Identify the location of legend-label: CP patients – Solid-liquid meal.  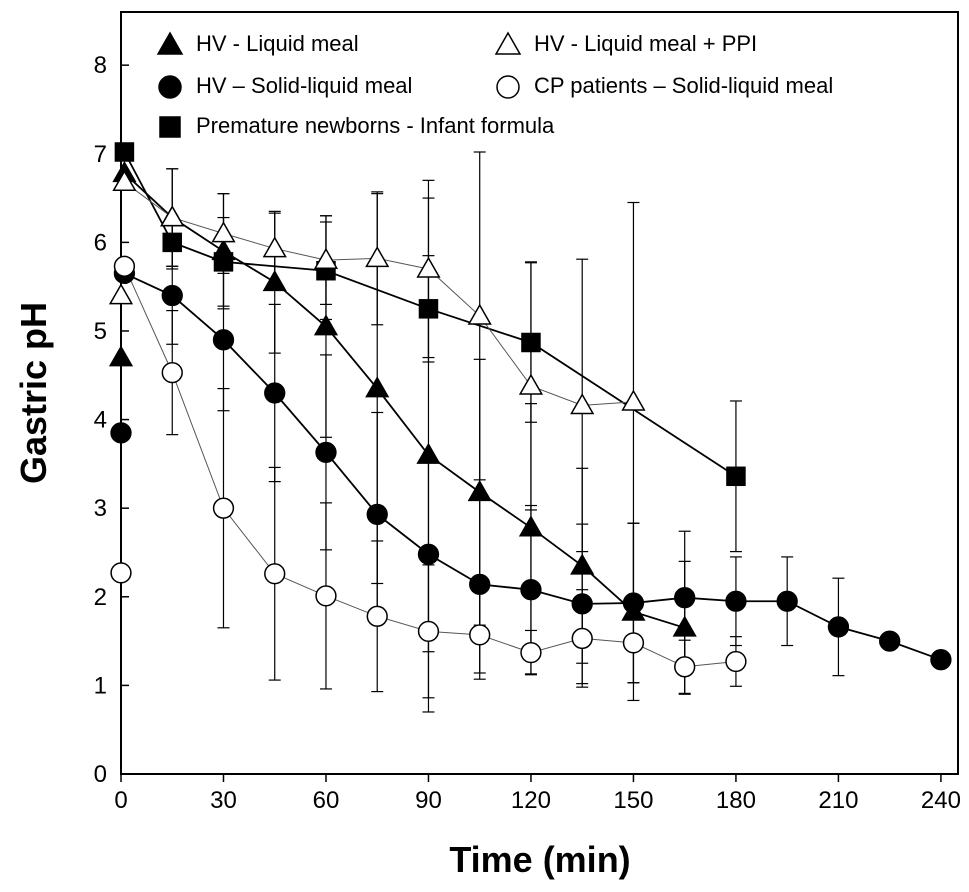
(683, 85).